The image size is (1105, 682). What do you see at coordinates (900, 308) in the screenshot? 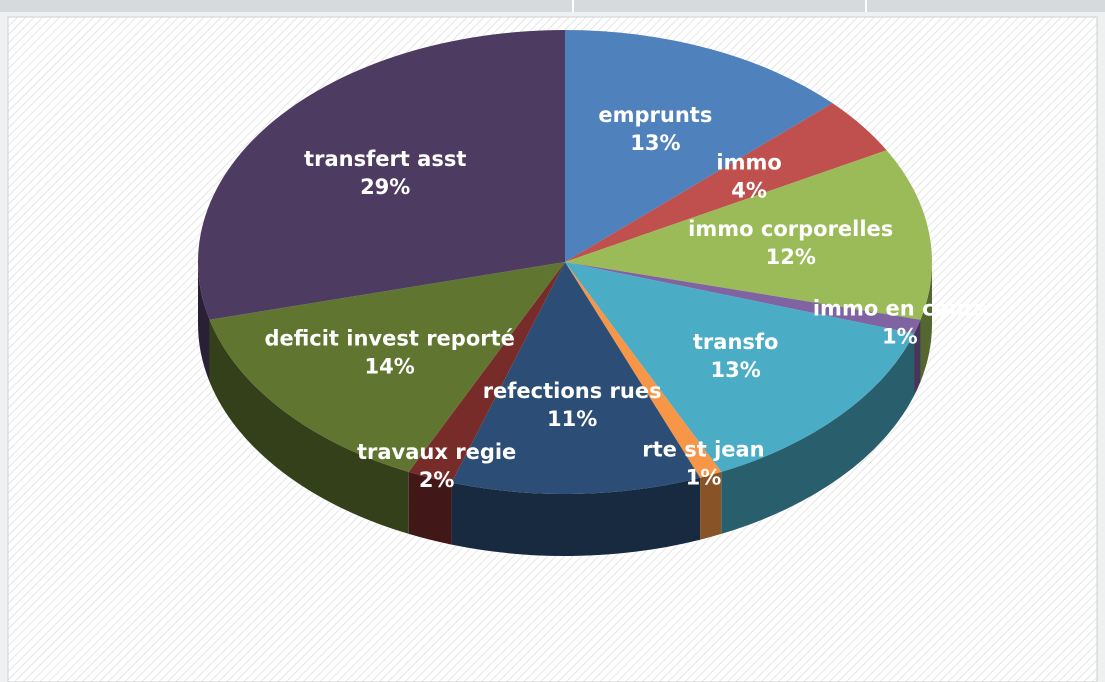
I see `slice-label: immo en cours` at bounding box center [900, 308].